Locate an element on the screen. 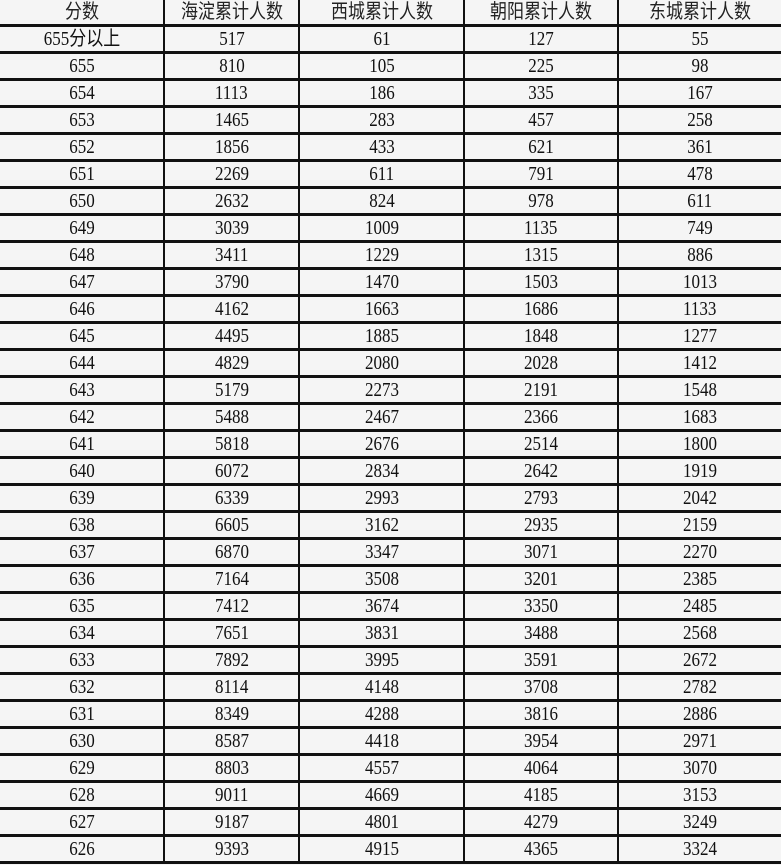  cell-xicheng: 1470 is located at coordinates (381, 282).